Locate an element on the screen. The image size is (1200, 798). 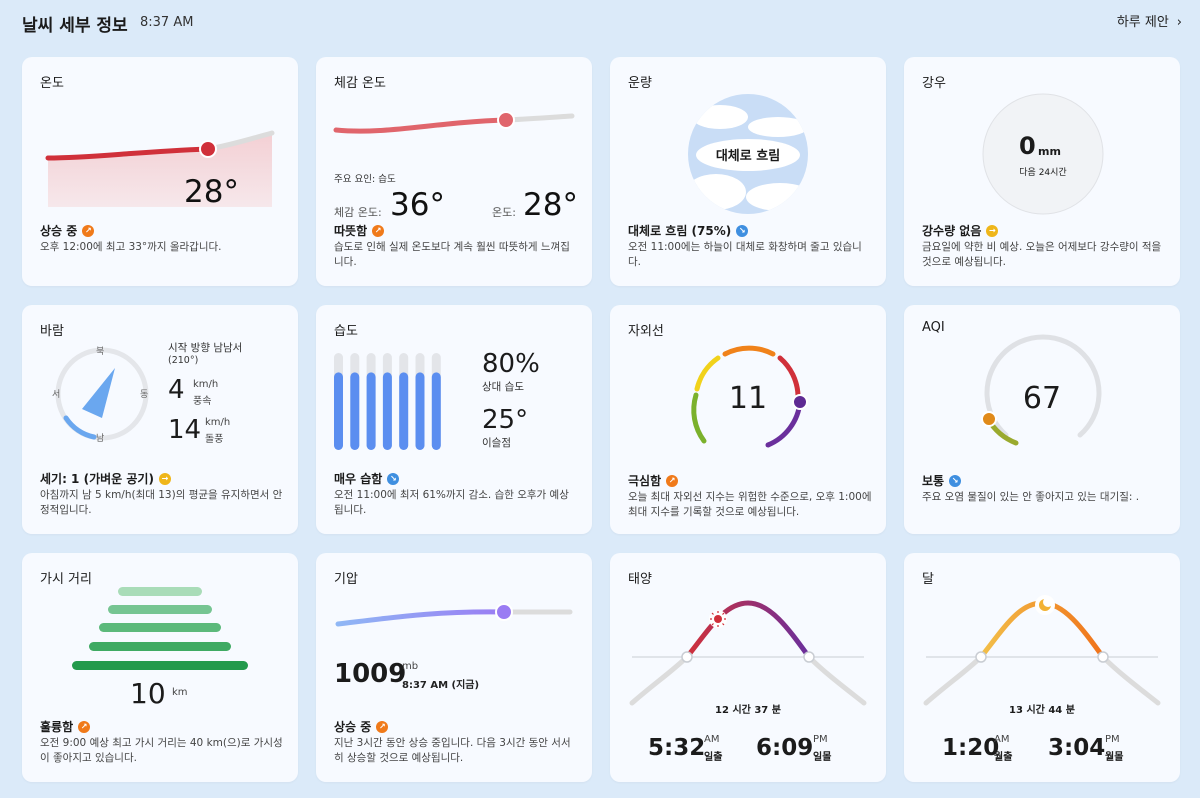
wind-speed-unit: km/h is located at coordinates (206, 384).